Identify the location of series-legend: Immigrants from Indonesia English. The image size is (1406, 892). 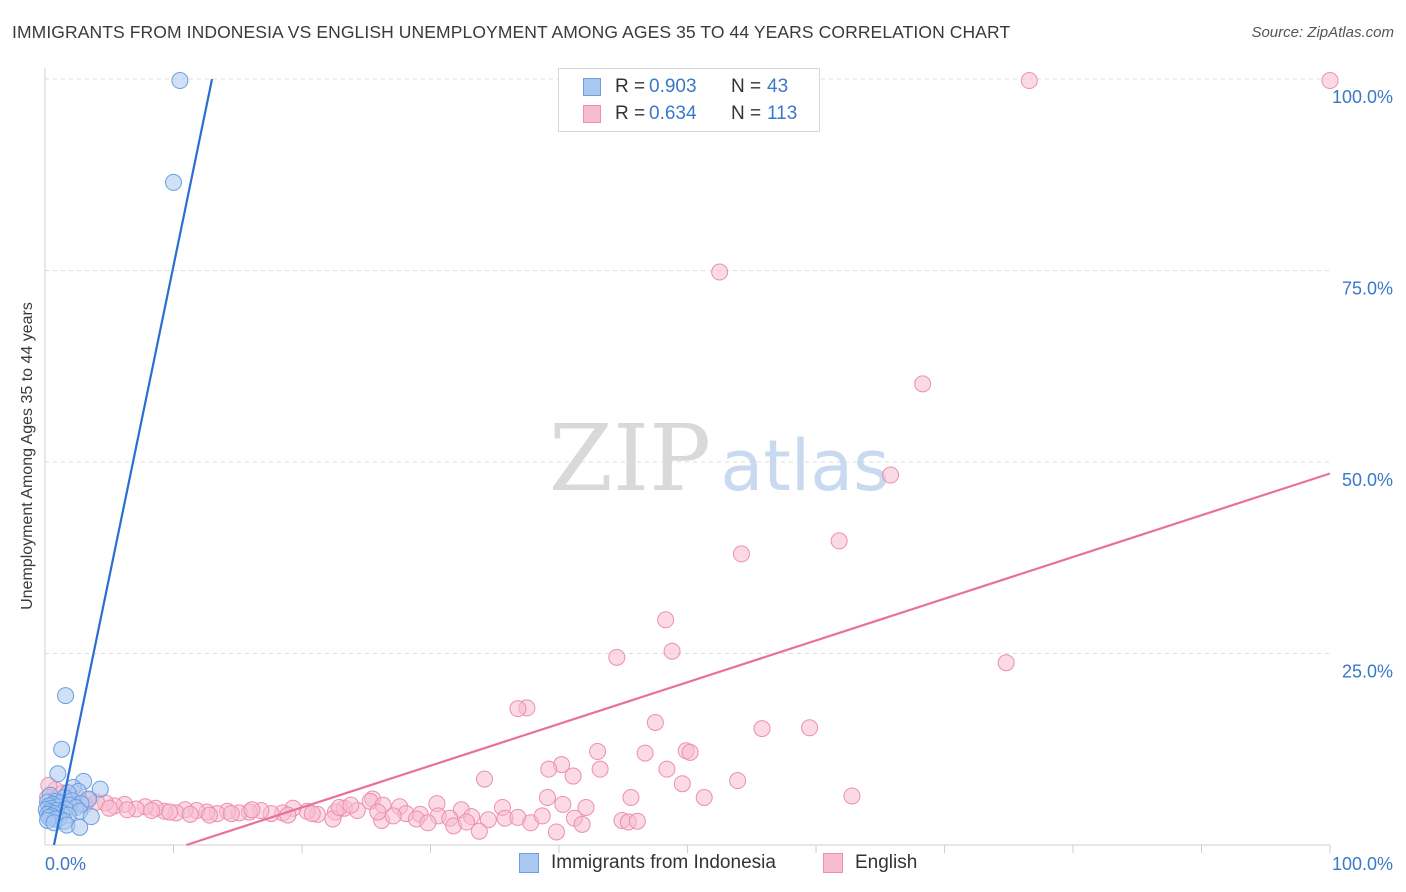
(703, 865).